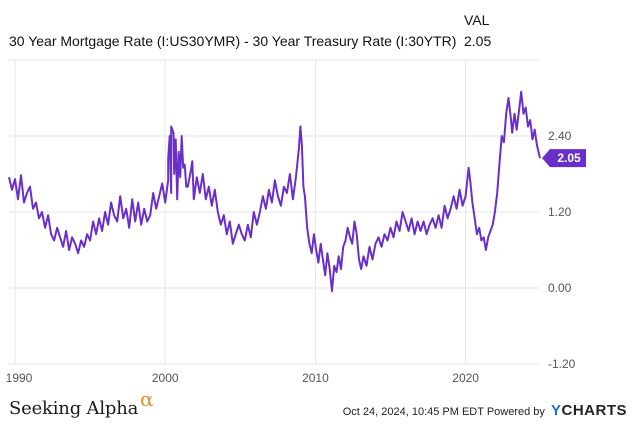 This screenshot has width=635, height=424. I want to click on y-tick-label: 2.40, so click(560, 136).